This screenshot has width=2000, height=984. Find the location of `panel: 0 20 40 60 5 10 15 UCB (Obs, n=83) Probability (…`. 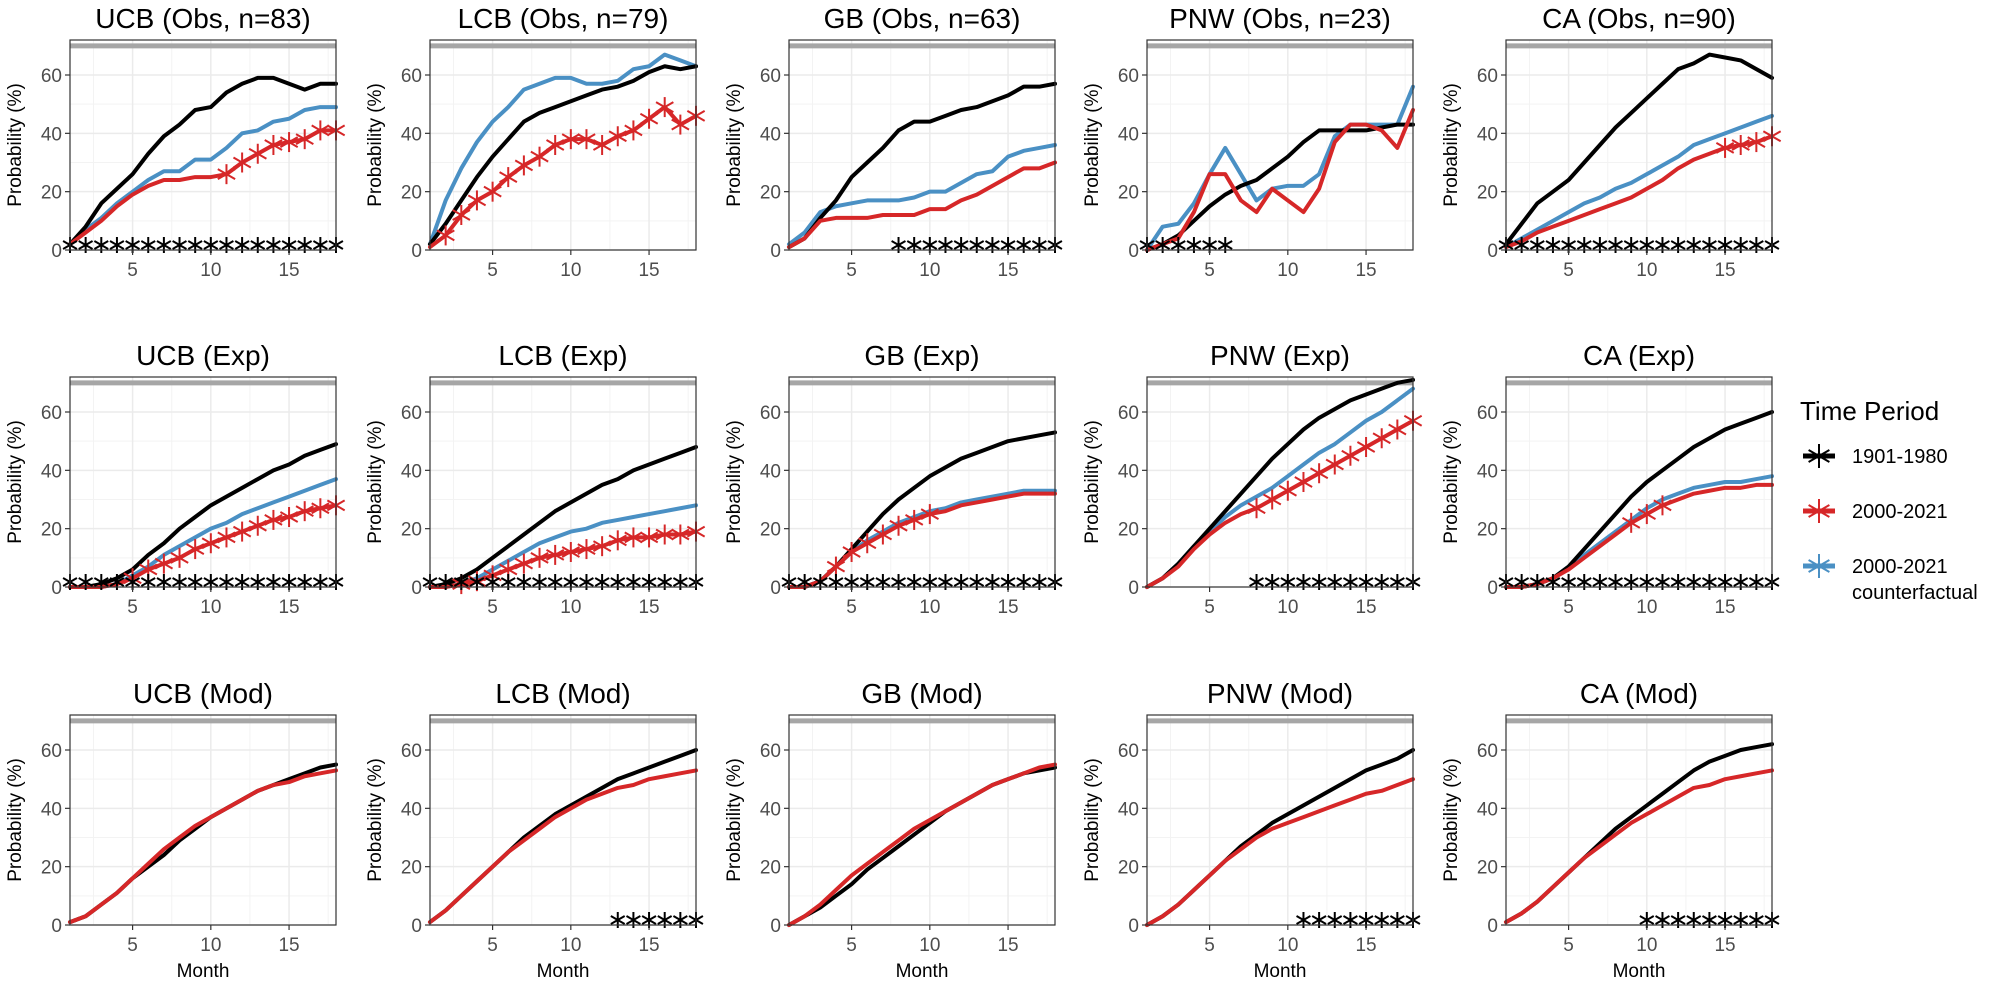

panel: 0 20 40 60 5 10 15 UCB (Obs, n=83) Probability (… is located at coordinates (175, 142).